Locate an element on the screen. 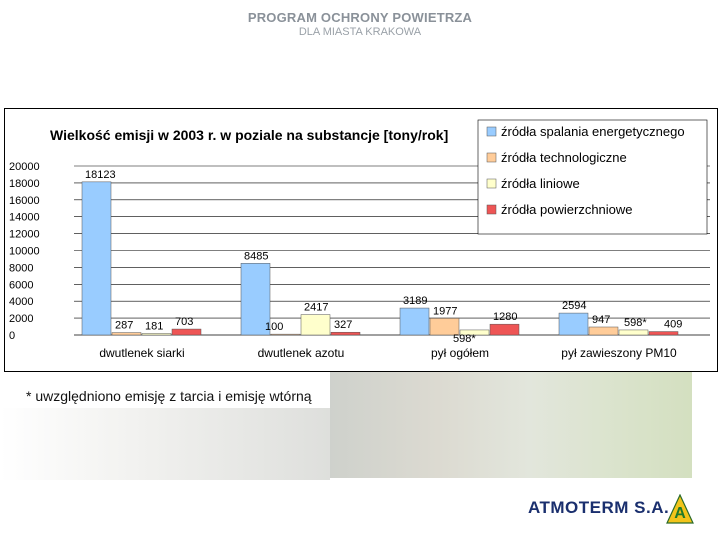 This screenshot has height=540, width=720. y-tick-label: 18000 is located at coordinates (24, 184).